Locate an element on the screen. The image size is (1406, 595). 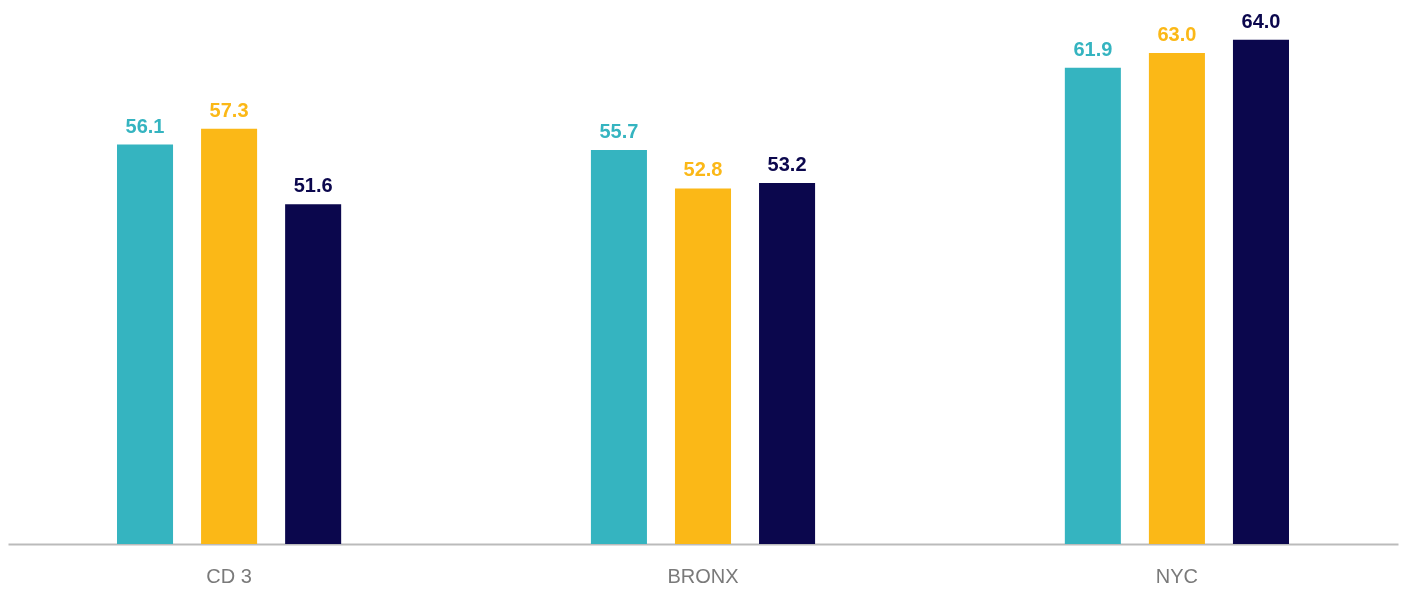
data-label: 63.0 is located at coordinates (1177, 34).